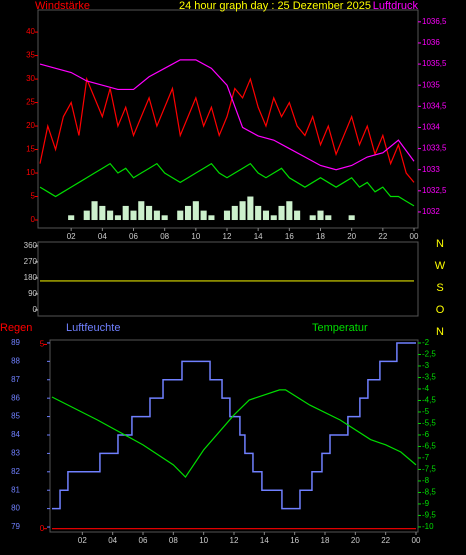  What do you see at coordinates (173, 540) in the screenshot?
I see `x-tick-label: 08` at bounding box center [173, 540].